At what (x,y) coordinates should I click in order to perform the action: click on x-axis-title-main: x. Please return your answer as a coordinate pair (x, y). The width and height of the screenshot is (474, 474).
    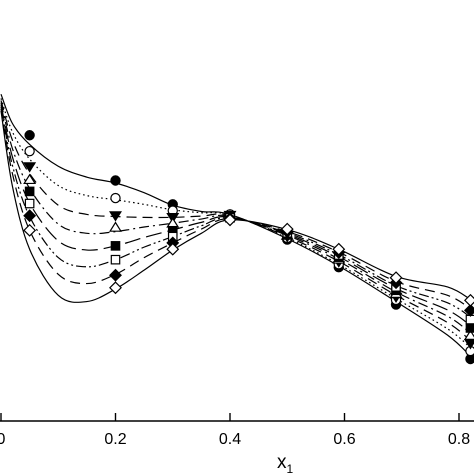
    Looking at the image, I should click on (282, 462).